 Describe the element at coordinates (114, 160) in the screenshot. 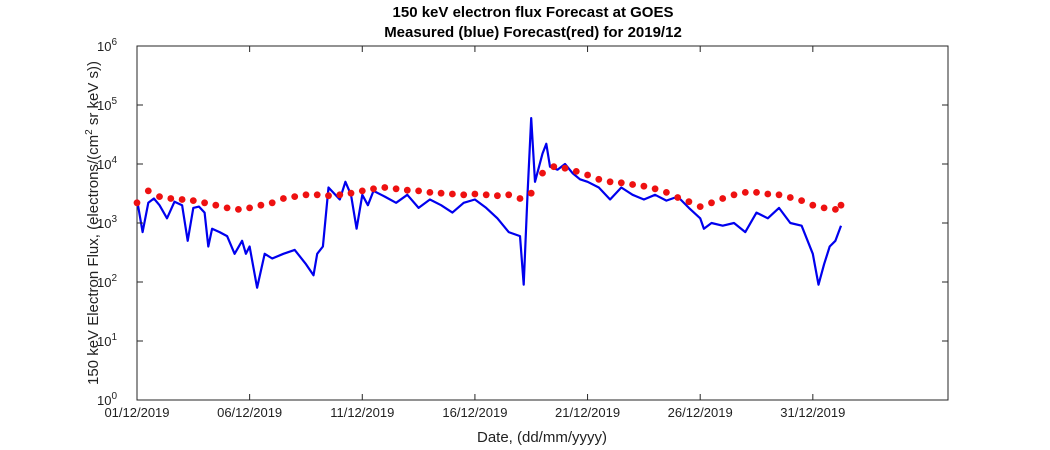

I see `y-tick-exponent: 4` at that location.